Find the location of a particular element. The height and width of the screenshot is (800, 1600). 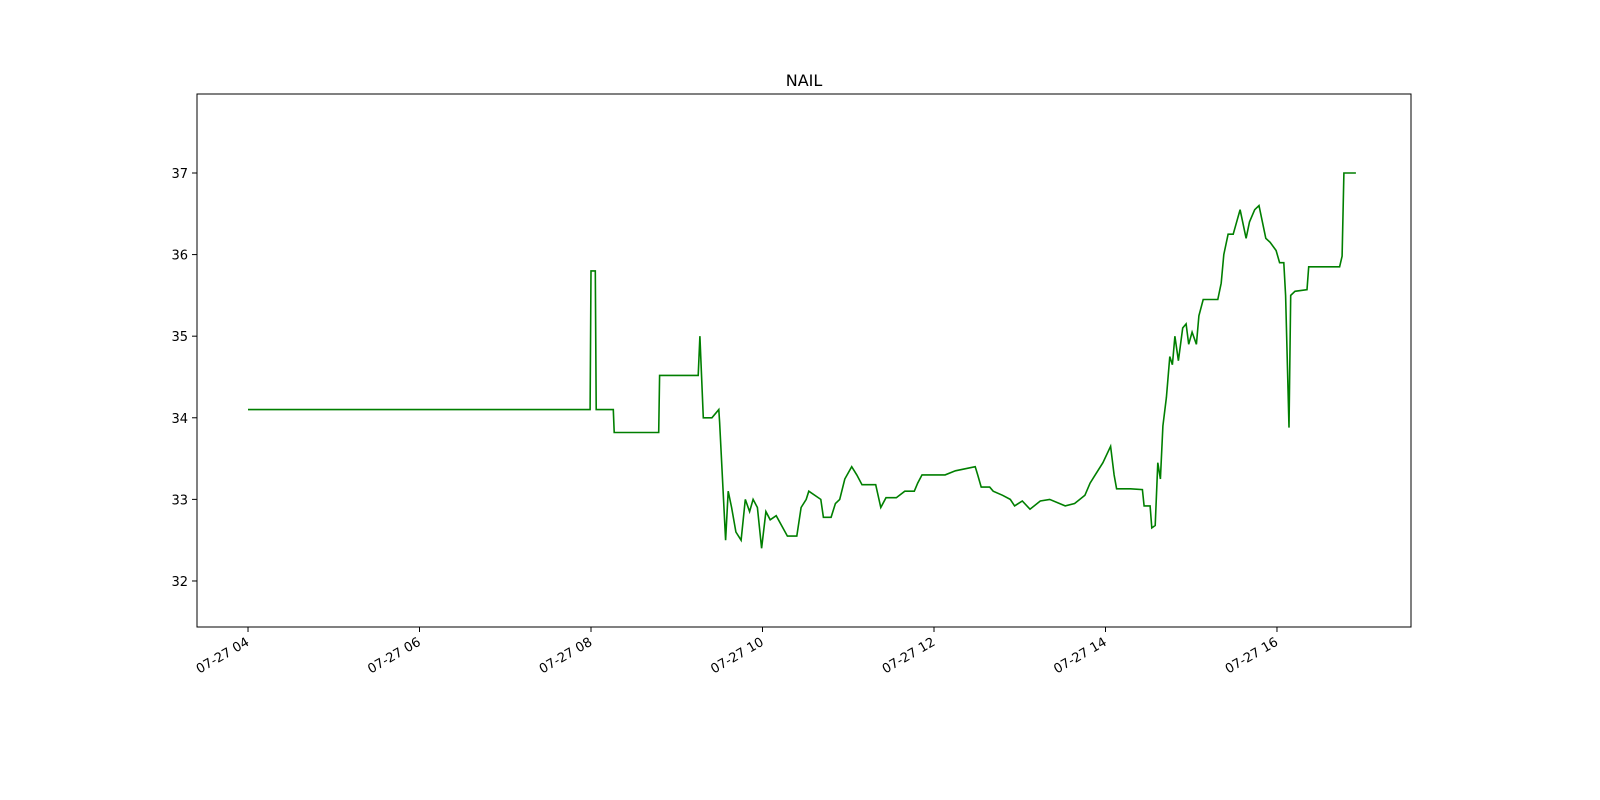

x-tick-label: 07-27 04 is located at coordinates (223, 656).